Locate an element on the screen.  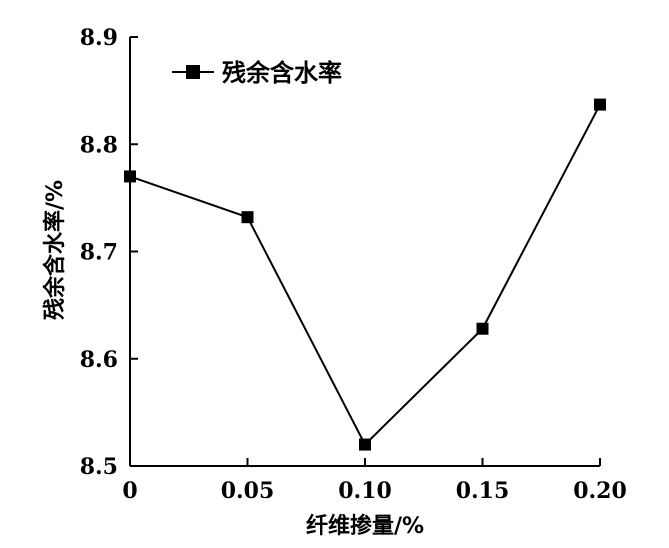
legend-marker is located at coordinates (193, 72).